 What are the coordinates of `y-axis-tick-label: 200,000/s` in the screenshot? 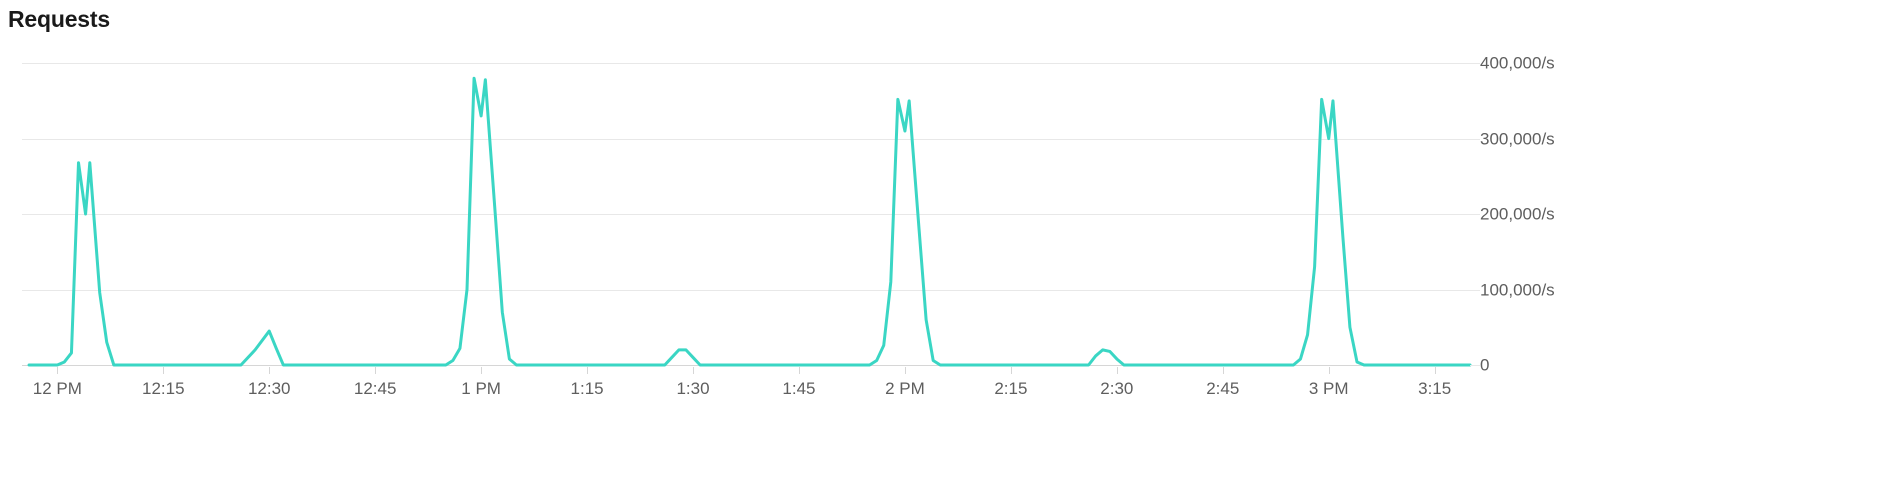 It's located at (1517, 214).